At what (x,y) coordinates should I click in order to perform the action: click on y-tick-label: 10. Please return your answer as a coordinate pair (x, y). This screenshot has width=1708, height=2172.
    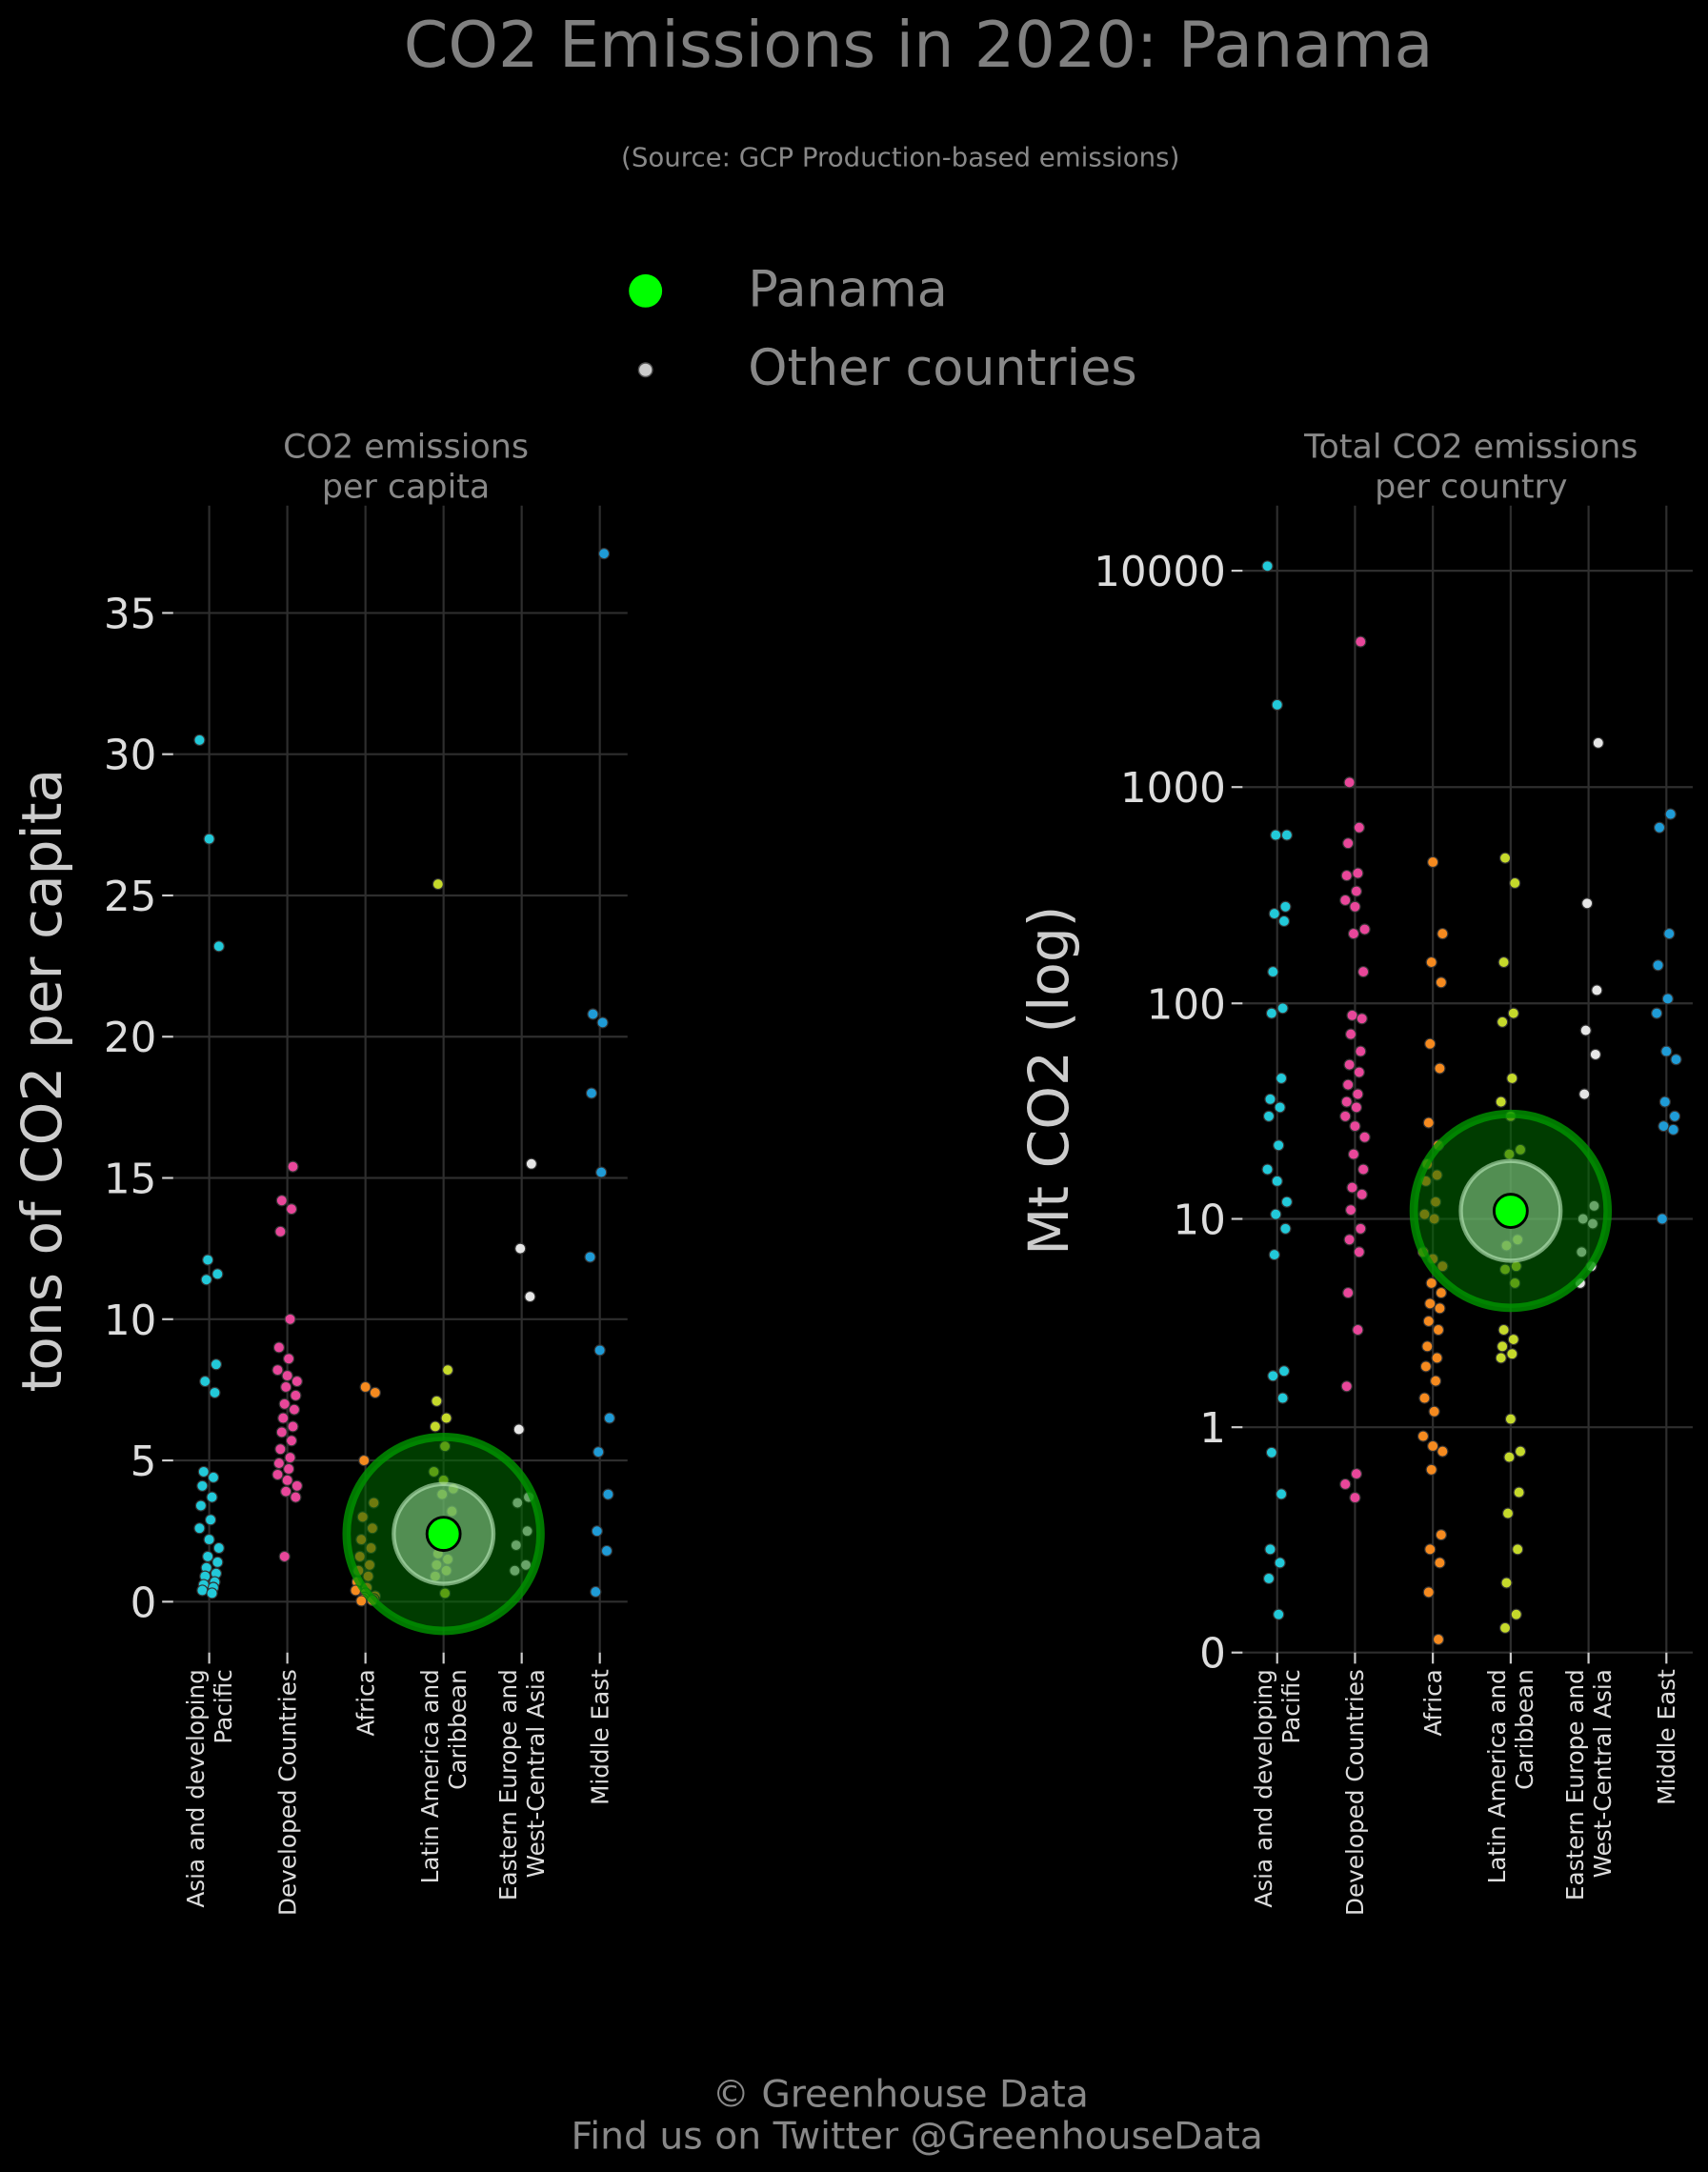
    Looking at the image, I should click on (1200, 1220).